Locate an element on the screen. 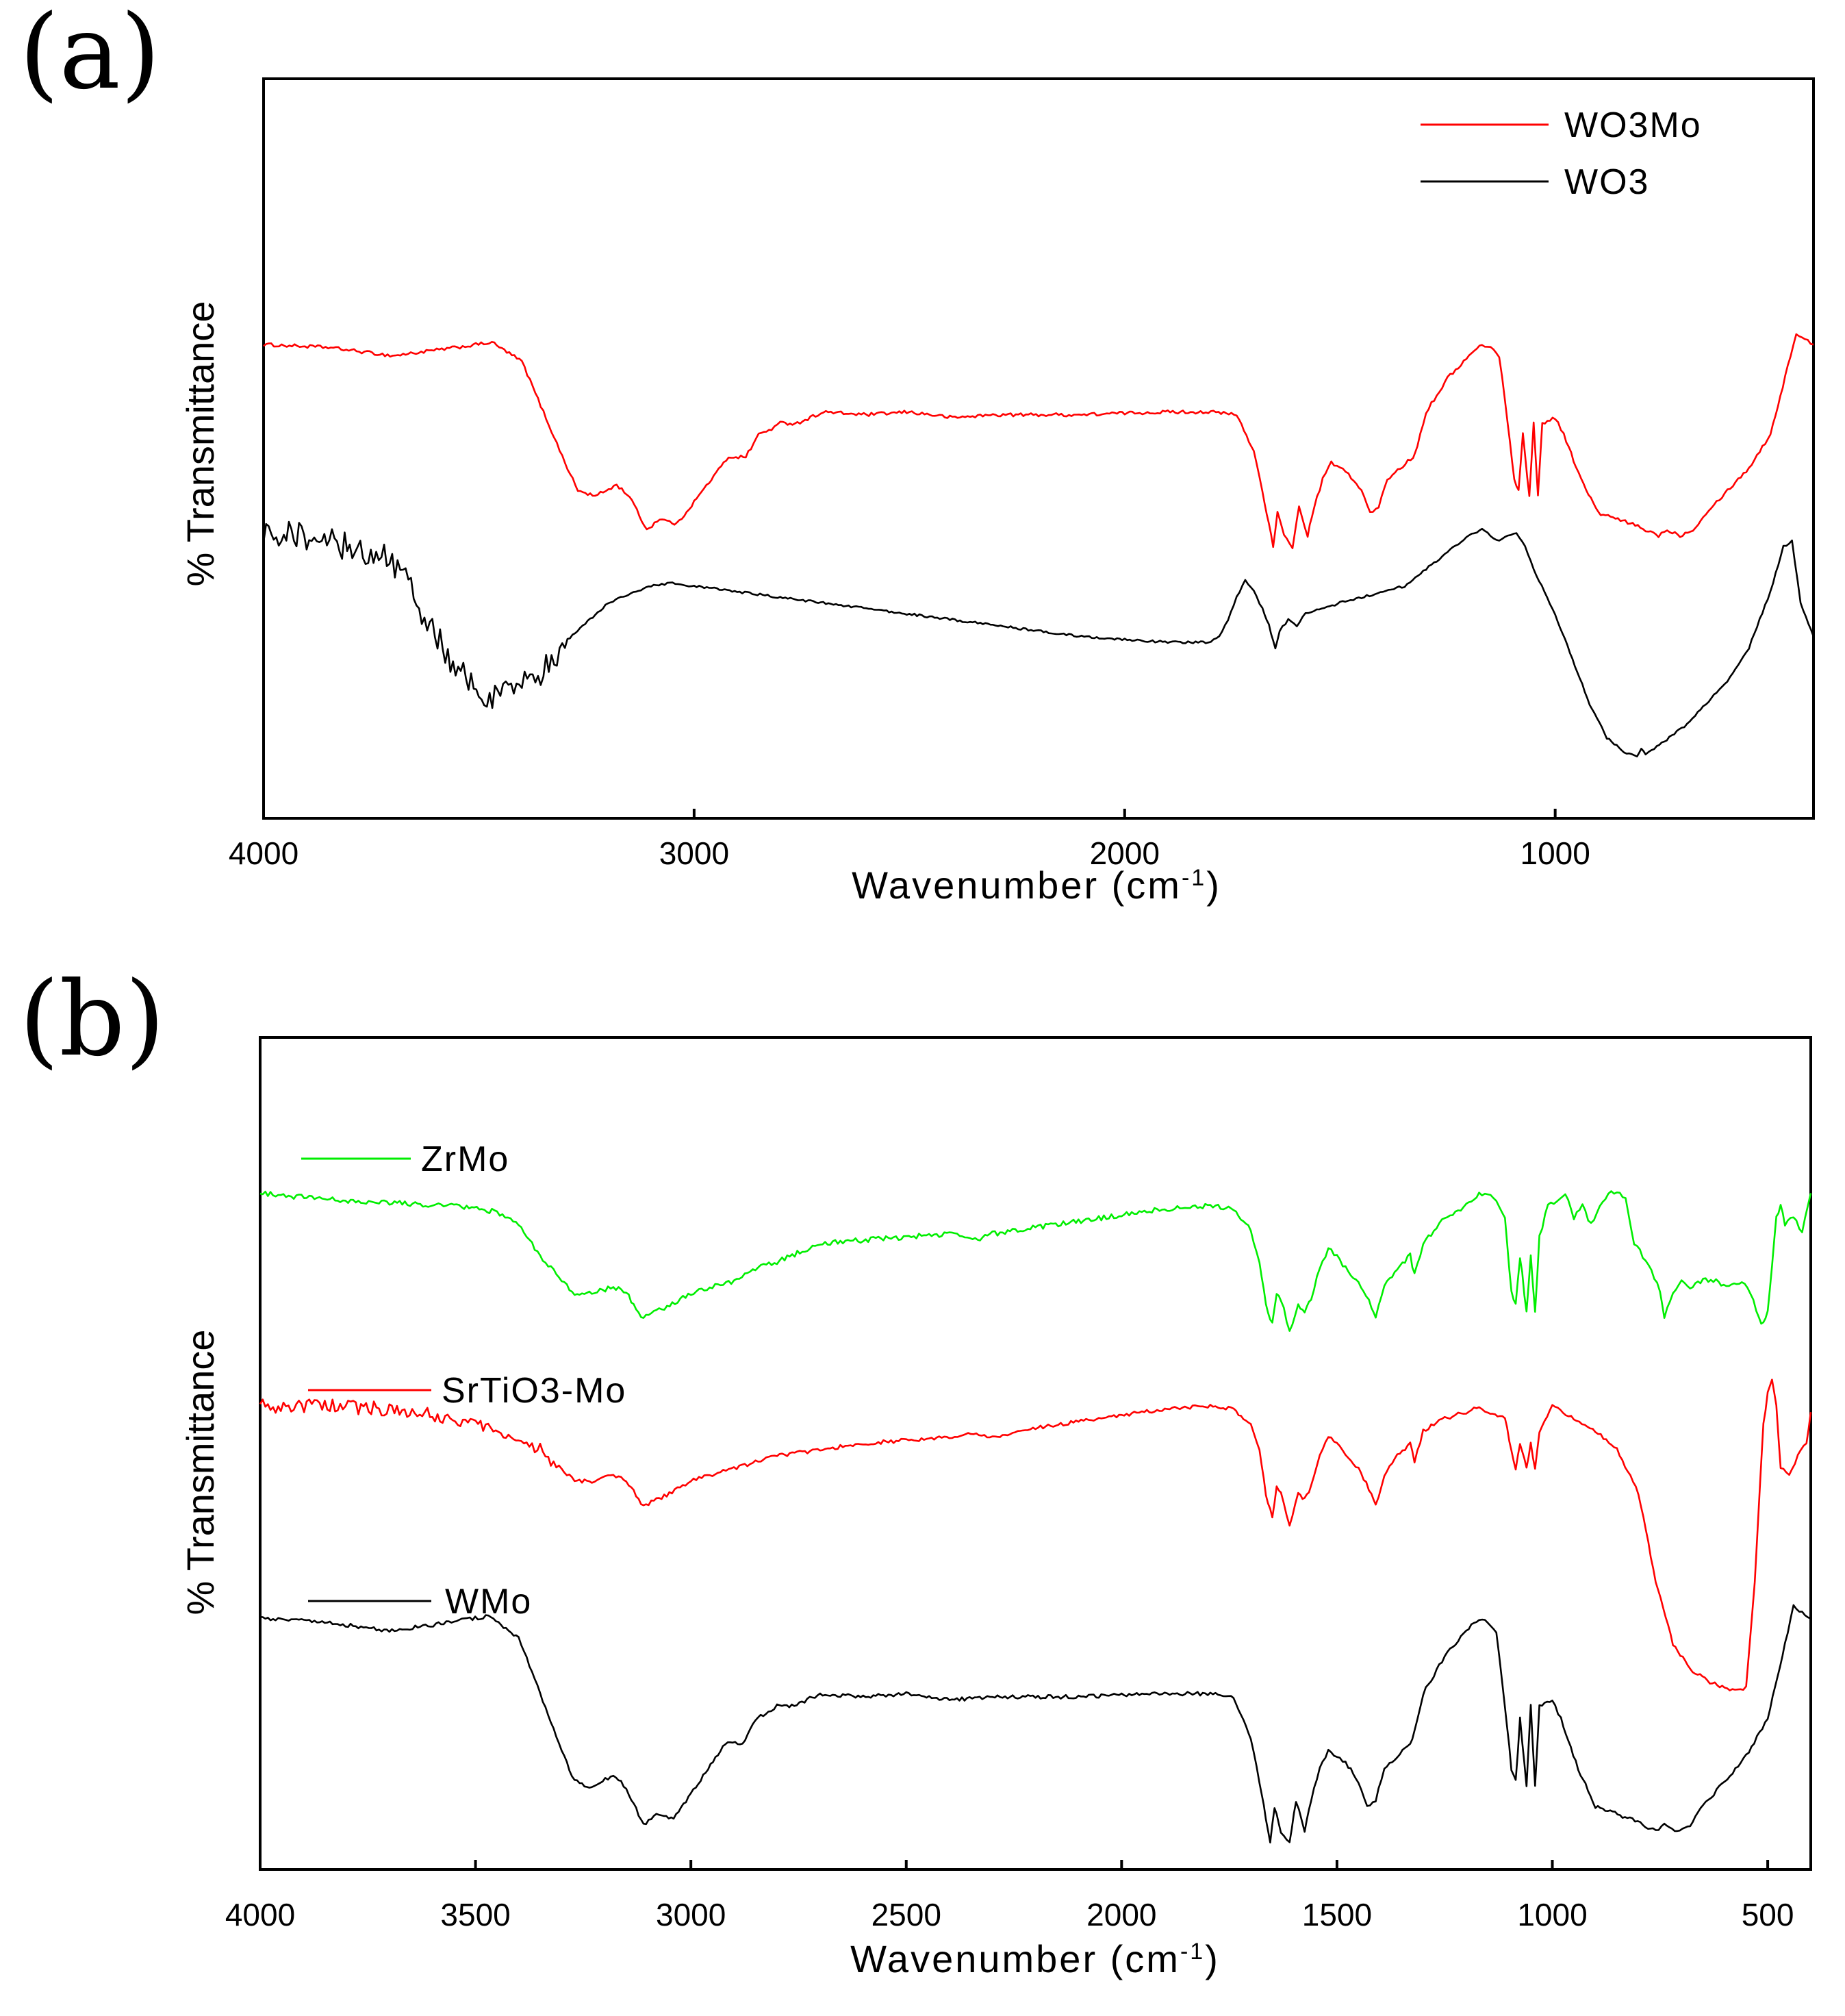 This screenshot has width=1845, height=2016. legend-label-zrmo: ZrMo is located at coordinates (465, 1159).